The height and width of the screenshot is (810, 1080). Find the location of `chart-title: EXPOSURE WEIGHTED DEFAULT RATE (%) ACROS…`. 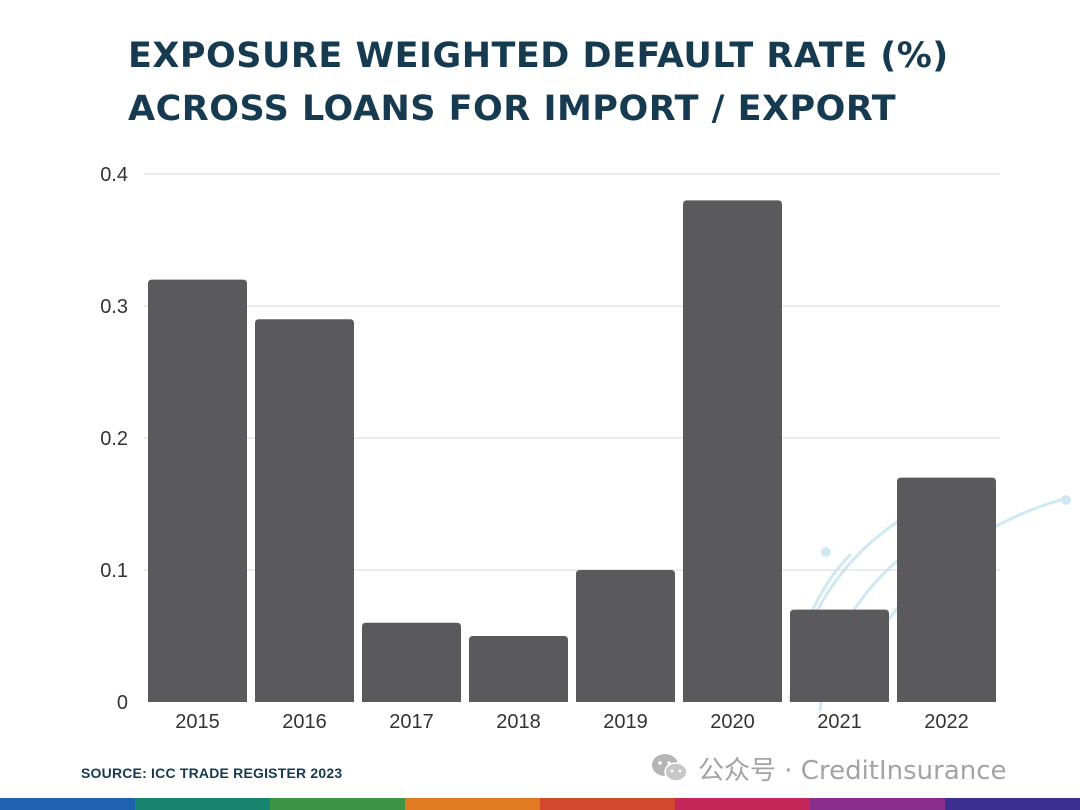

chart-title: EXPOSURE WEIGHTED DEFAULT RATE (%) ACROS… is located at coordinates (578, 83).